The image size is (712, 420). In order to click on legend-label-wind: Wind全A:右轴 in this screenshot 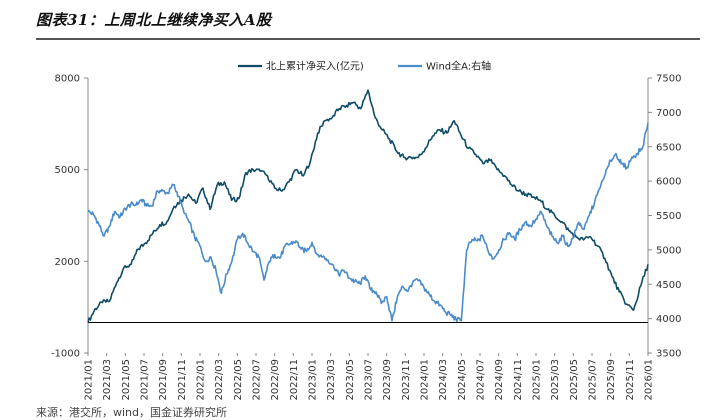, I will do `click(458, 66)`.